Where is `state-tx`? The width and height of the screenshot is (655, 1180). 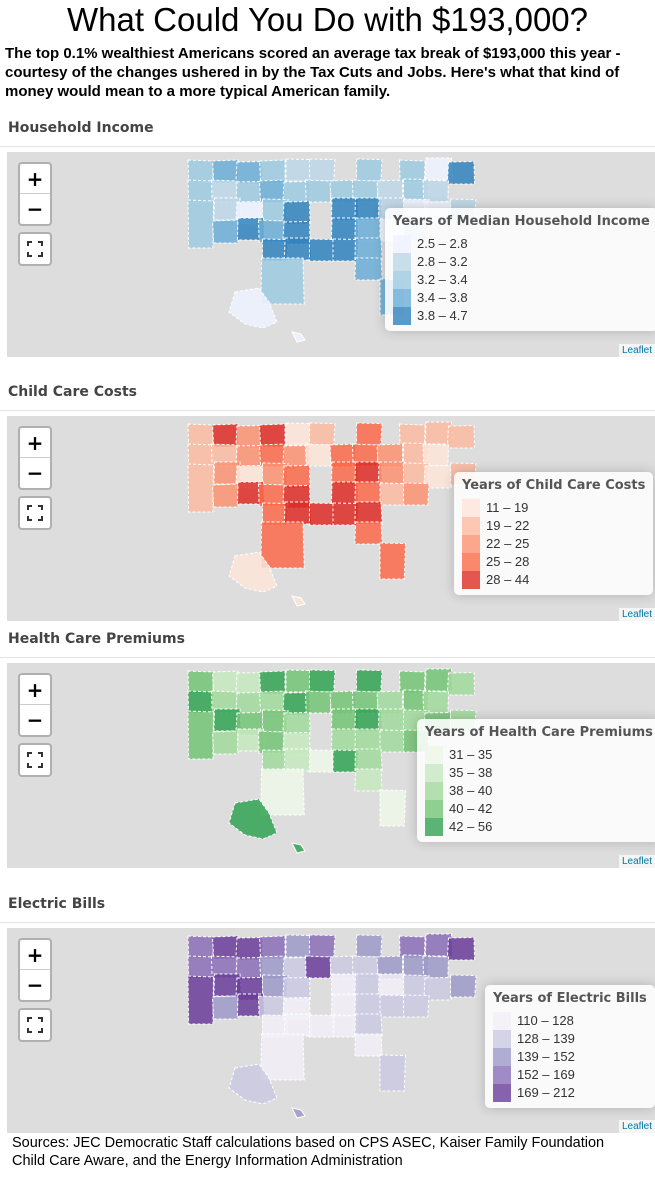 state-tx is located at coordinates (282, 281).